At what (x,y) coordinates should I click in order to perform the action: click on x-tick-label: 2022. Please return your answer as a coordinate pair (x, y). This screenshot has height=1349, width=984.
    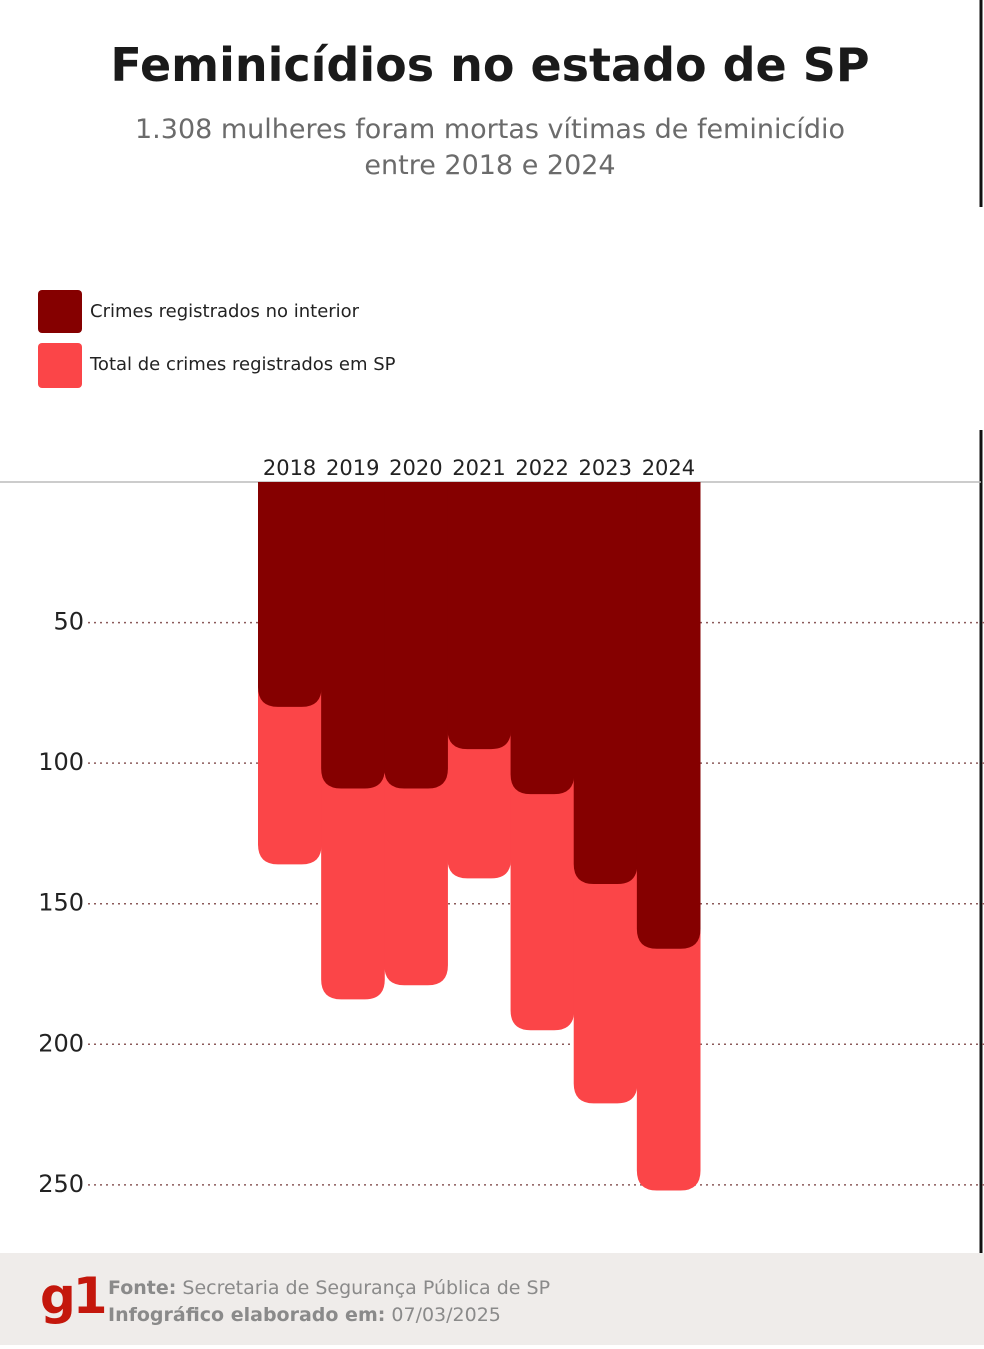
    Looking at the image, I should click on (541, 468).